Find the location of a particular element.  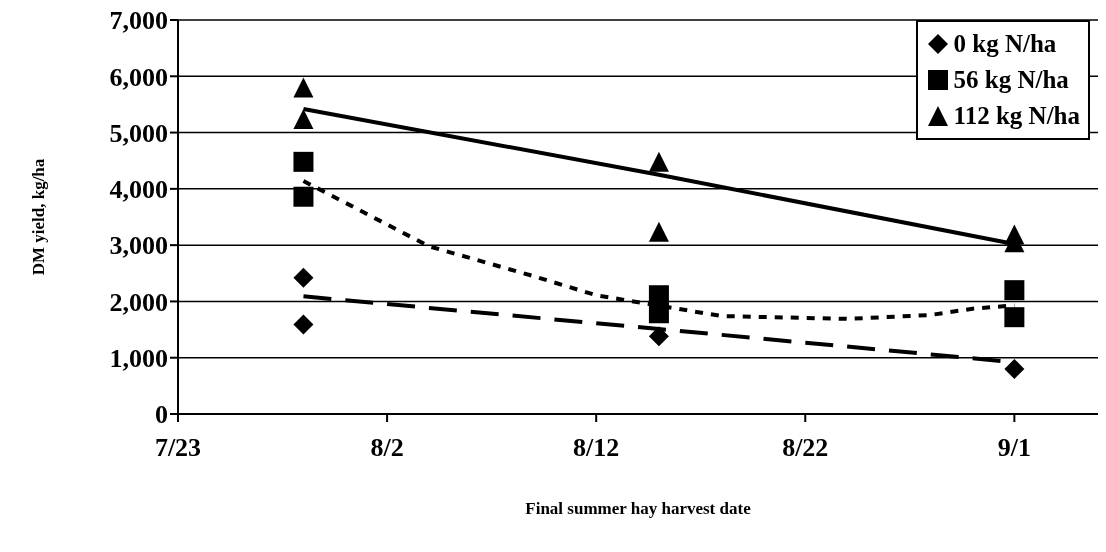

x-tick-label: 8/22 is located at coordinates (805, 448).